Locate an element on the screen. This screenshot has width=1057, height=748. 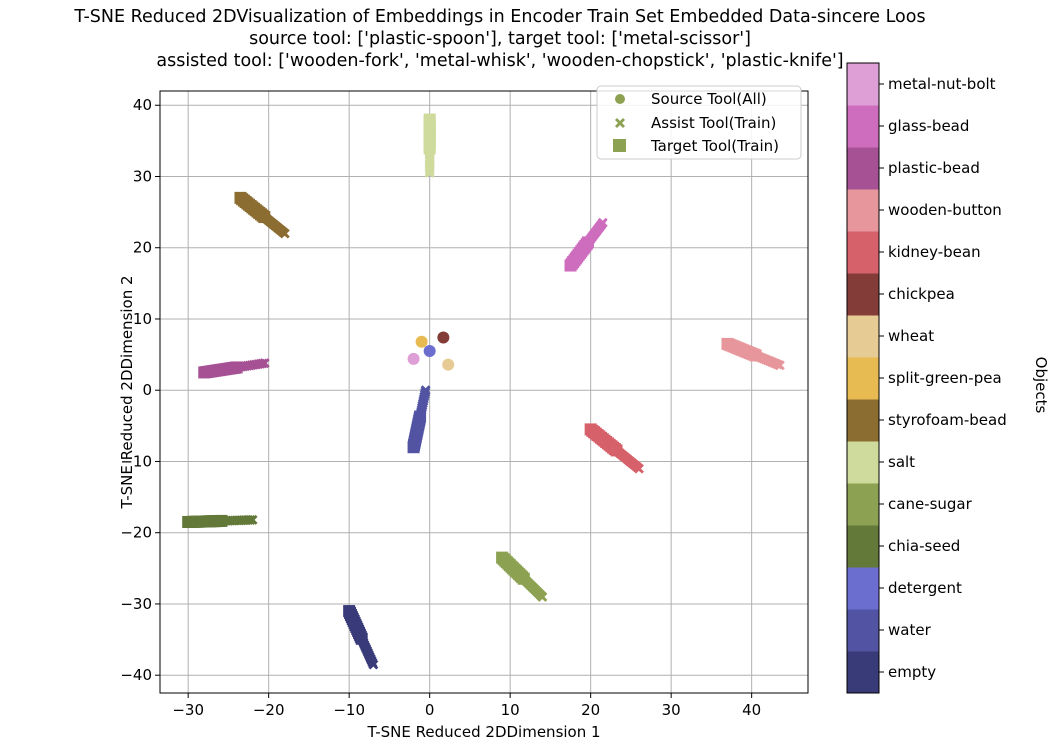
colorbar-swatch-salt is located at coordinates (863, 462).